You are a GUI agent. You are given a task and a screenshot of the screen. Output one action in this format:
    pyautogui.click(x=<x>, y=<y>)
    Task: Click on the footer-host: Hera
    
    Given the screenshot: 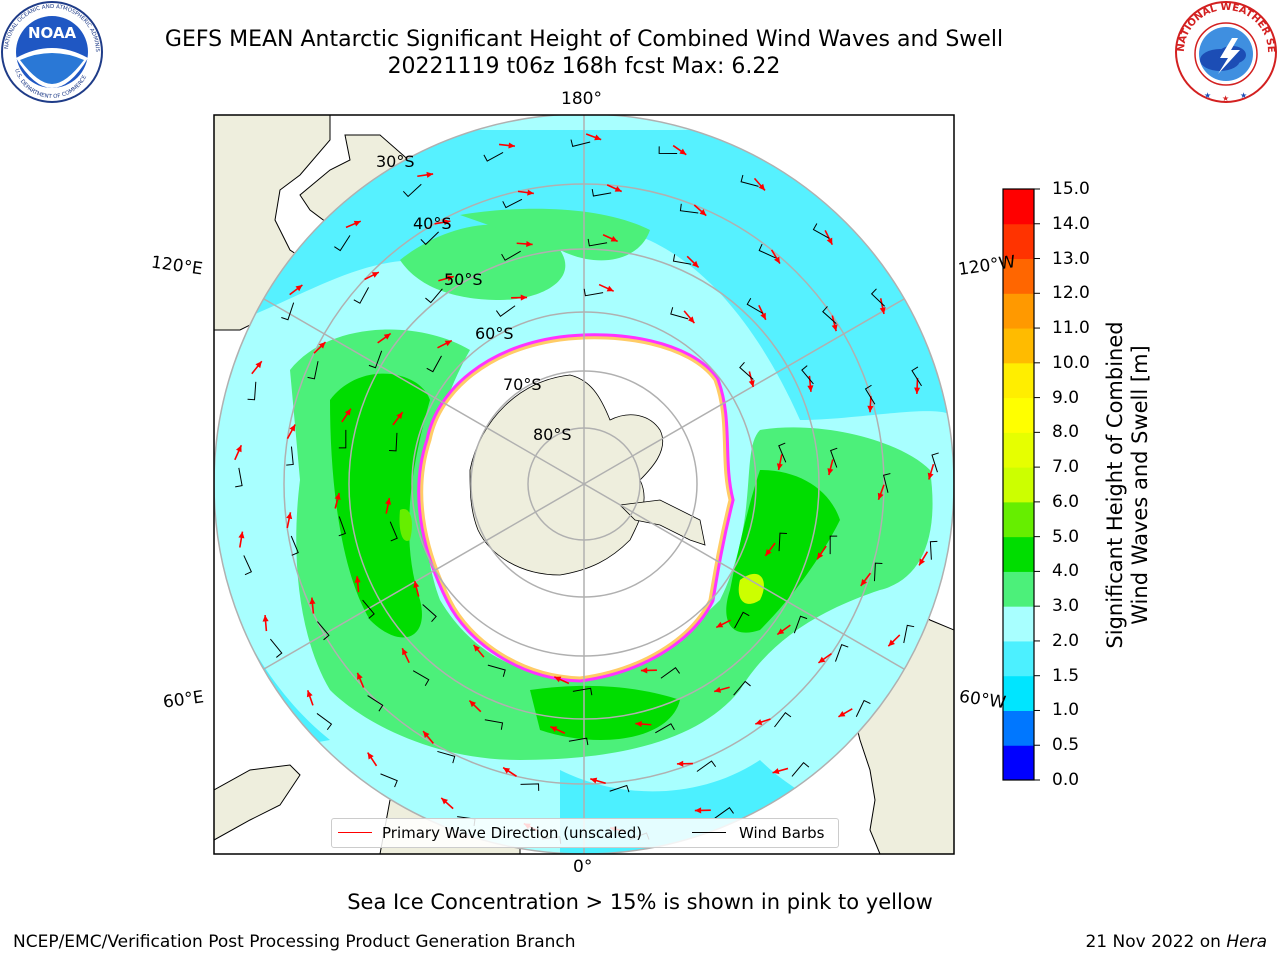 What is the action you would take?
    pyautogui.click(x=1246, y=942)
    